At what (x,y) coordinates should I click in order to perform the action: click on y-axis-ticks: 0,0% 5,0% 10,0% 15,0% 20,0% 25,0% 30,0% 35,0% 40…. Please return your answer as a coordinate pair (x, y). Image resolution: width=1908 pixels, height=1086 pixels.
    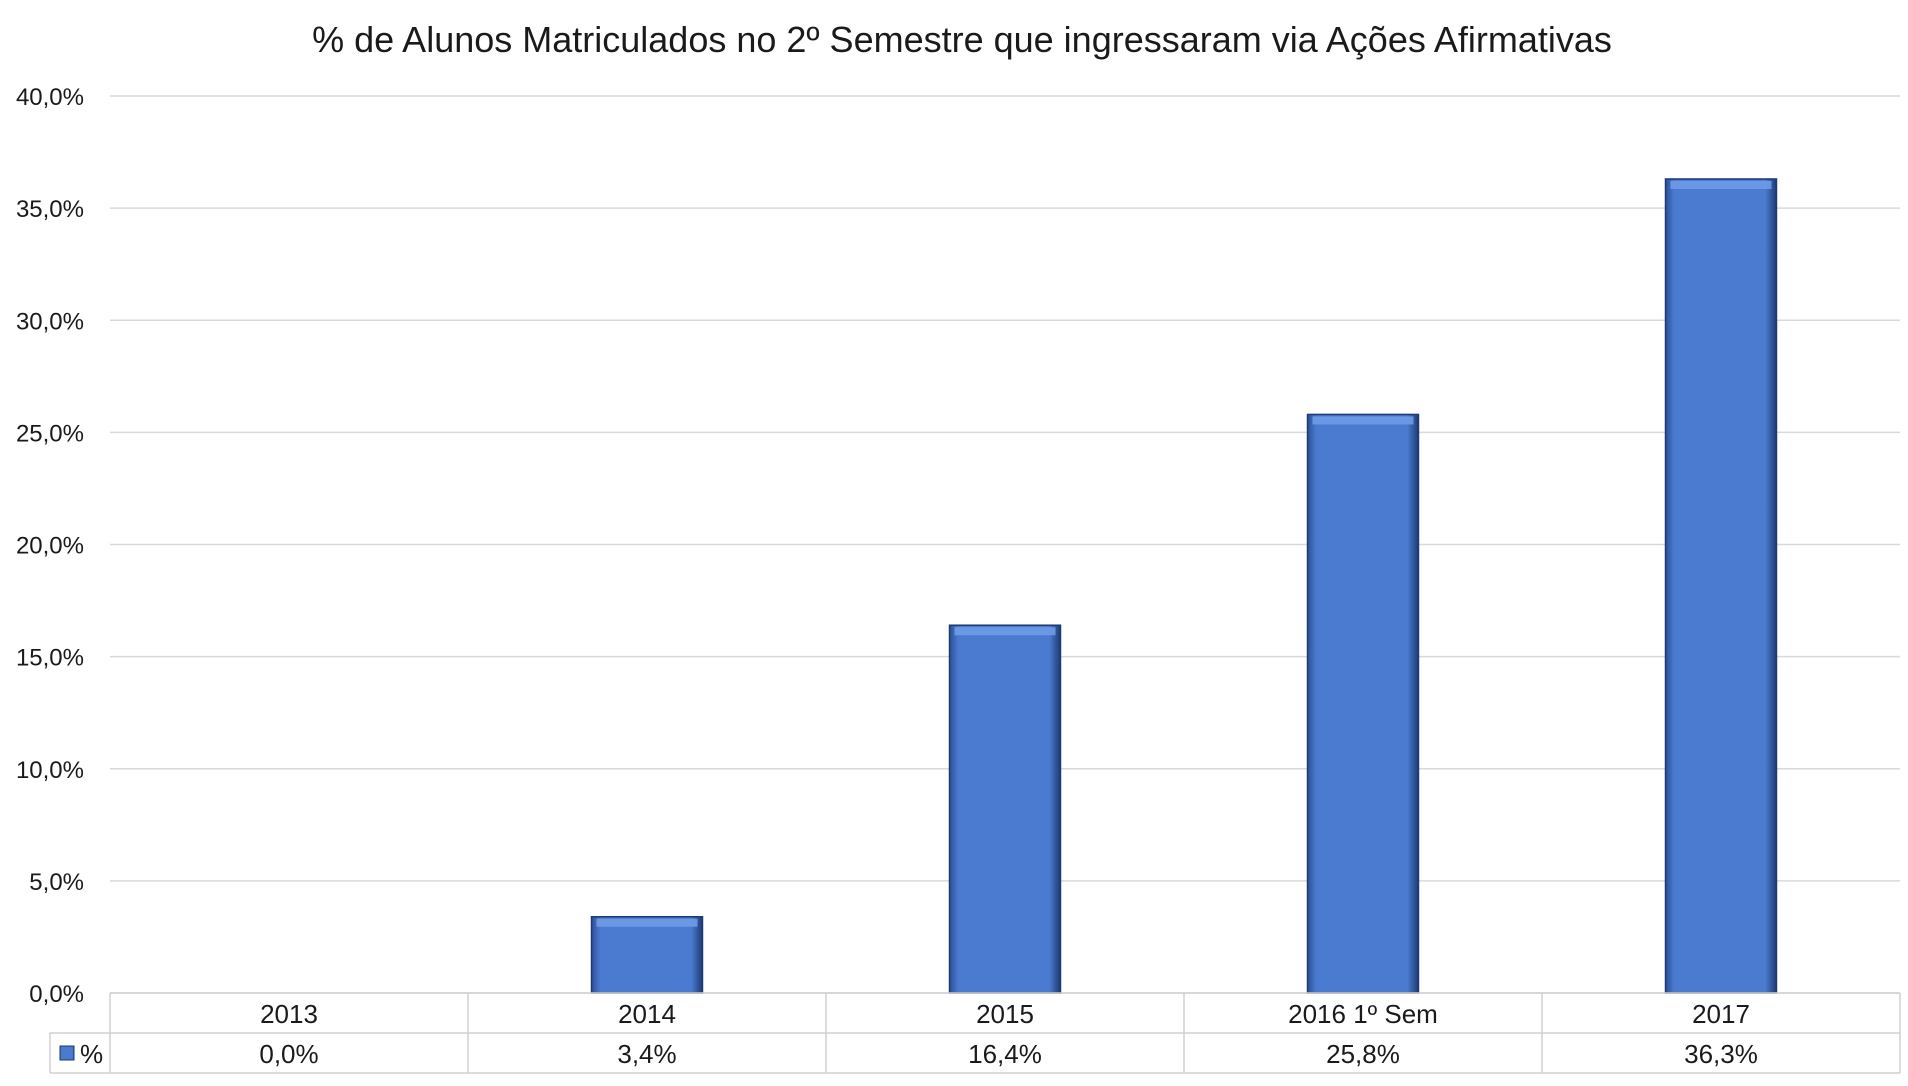
    Looking at the image, I should click on (50, 546).